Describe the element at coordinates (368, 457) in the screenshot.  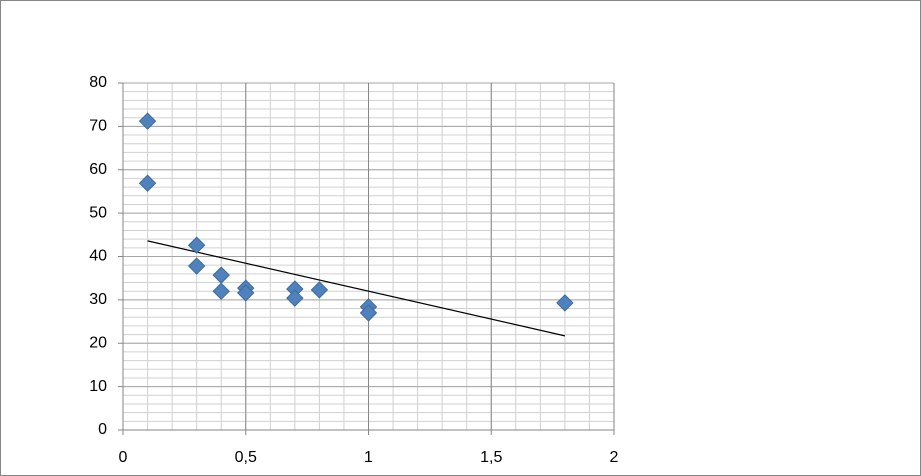
I see `x-tick-label: 1` at that location.